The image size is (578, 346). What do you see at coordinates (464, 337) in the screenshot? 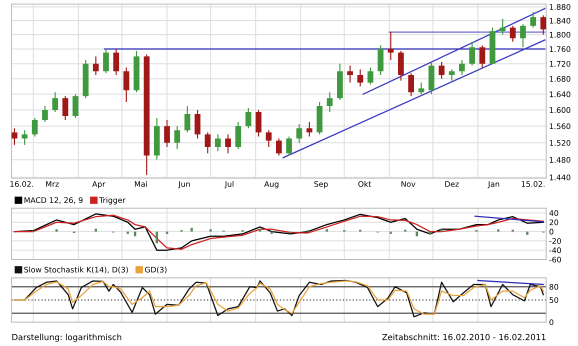
I see `text: Zeitabschnitt: 16.02.2010 - 16.02.2011` at bounding box center [464, 337].